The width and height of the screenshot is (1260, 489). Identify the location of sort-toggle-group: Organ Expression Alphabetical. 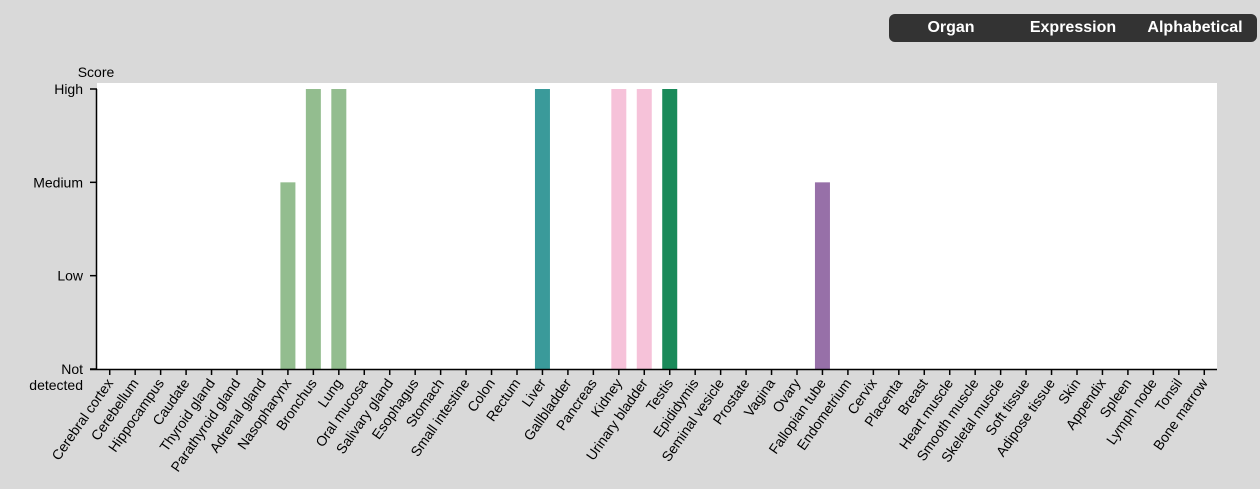
(1073, 28).